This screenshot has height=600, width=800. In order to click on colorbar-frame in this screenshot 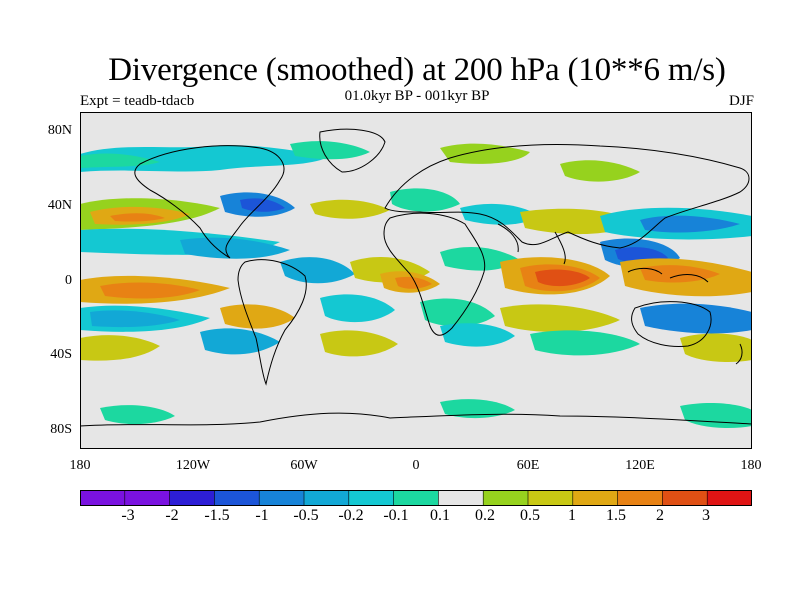, I will do `click(416, 498)`.